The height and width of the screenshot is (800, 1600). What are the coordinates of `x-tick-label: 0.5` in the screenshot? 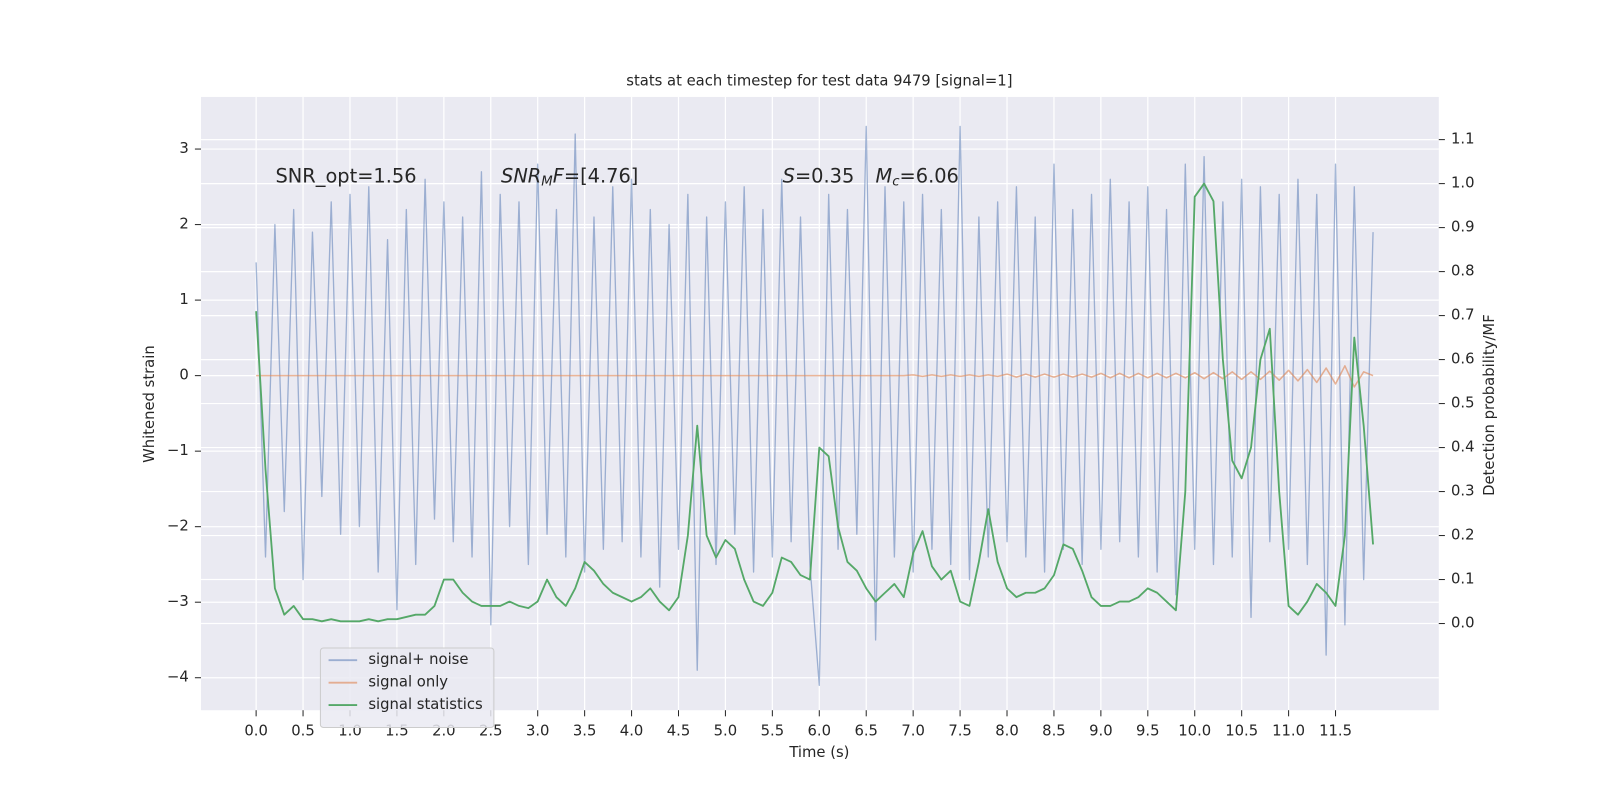 It's located at (303, 731).